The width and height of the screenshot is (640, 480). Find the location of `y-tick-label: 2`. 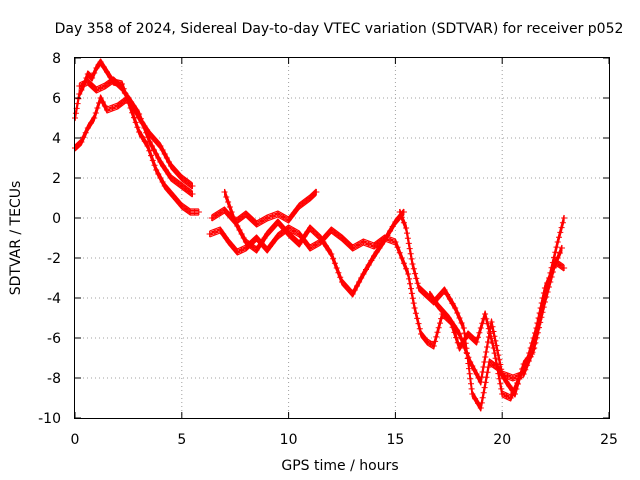

y-tick-label: 2 is located at coordinates (56, 179).